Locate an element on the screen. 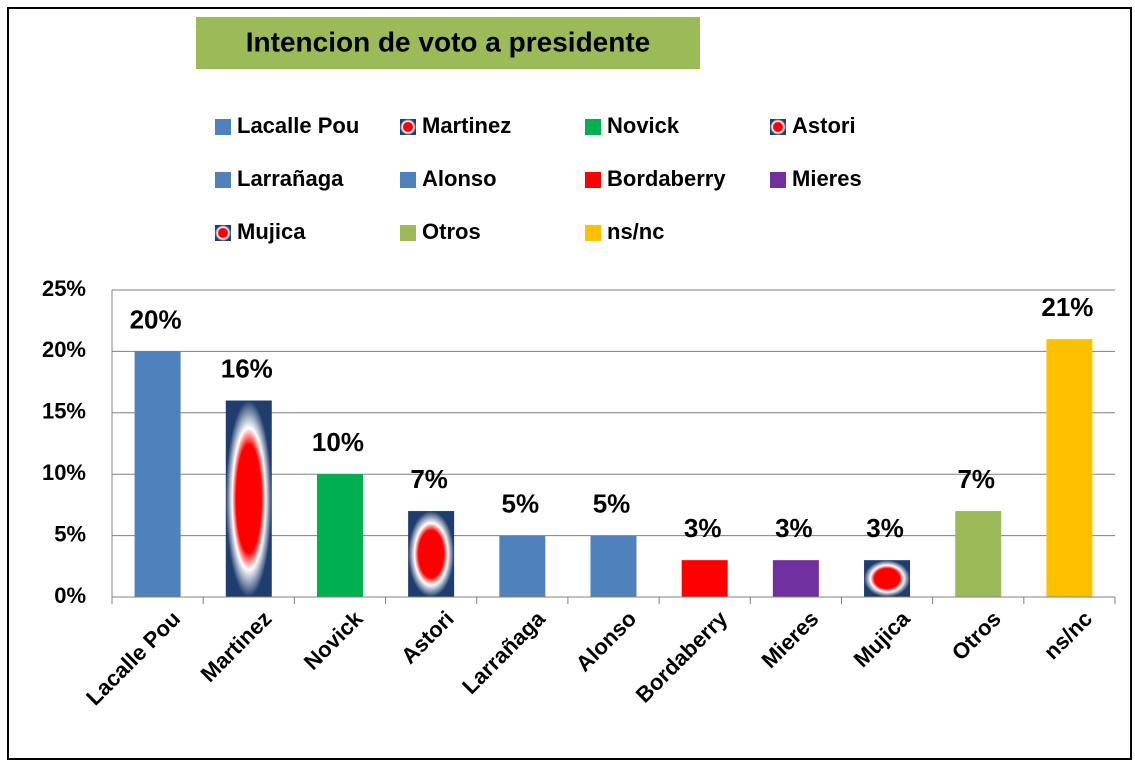  legend-label: Larrañaga is located at coordinates (290, 178).